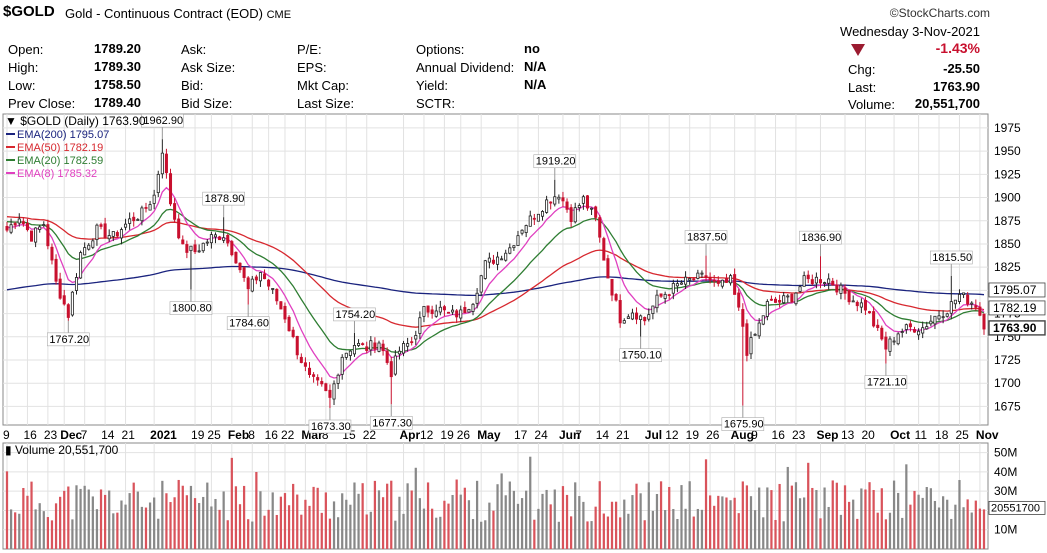  Describe the element at coordinates (26, 49) in the screenshot. I see `quote-label: Open:` at that location.